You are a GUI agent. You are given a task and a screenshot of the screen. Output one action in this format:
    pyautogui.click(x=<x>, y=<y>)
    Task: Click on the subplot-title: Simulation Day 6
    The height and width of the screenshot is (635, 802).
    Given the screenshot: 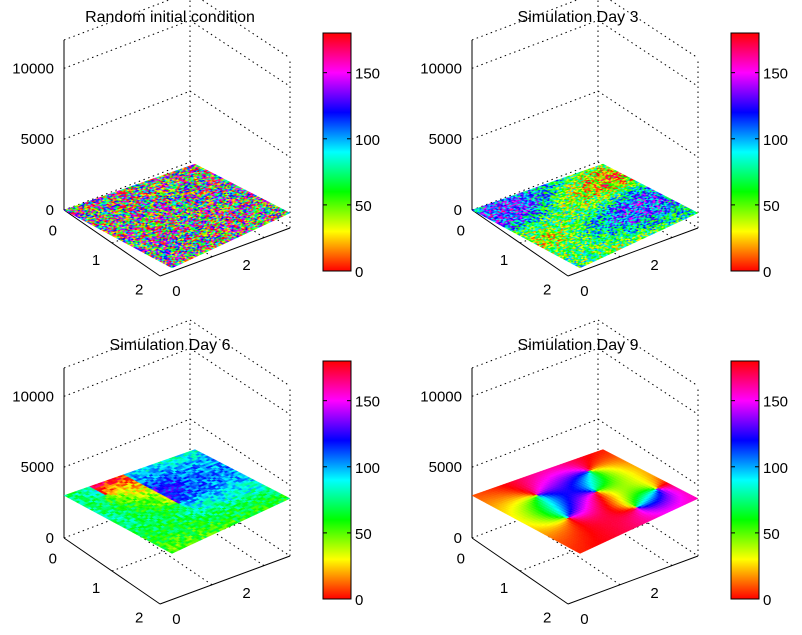 What is the action you would take?
    pyautogui.click(x=170, y=345)
    